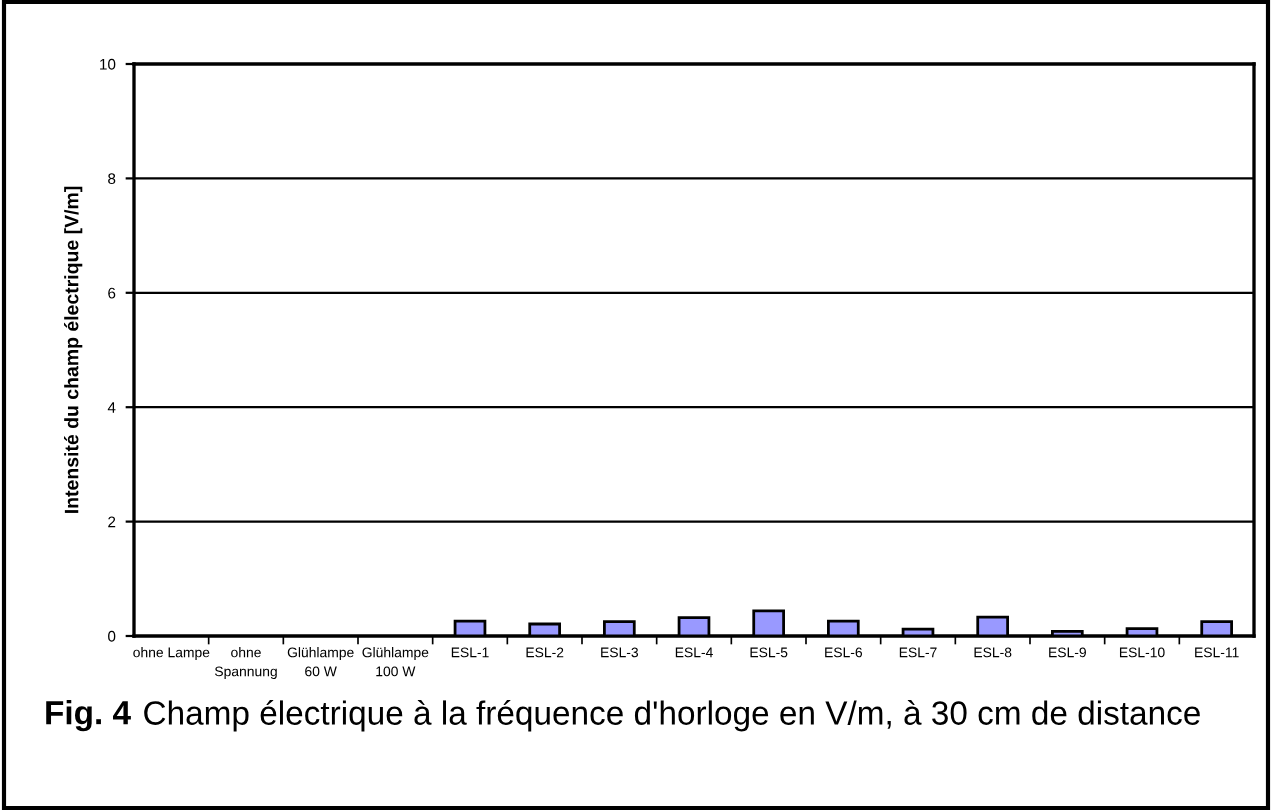 The width and height of the screenshot is (1274, 812). I want to click on text: Champ électrique à la fréquence d'horloge en V/m, à 30 cm de distance, so click(672, 716).